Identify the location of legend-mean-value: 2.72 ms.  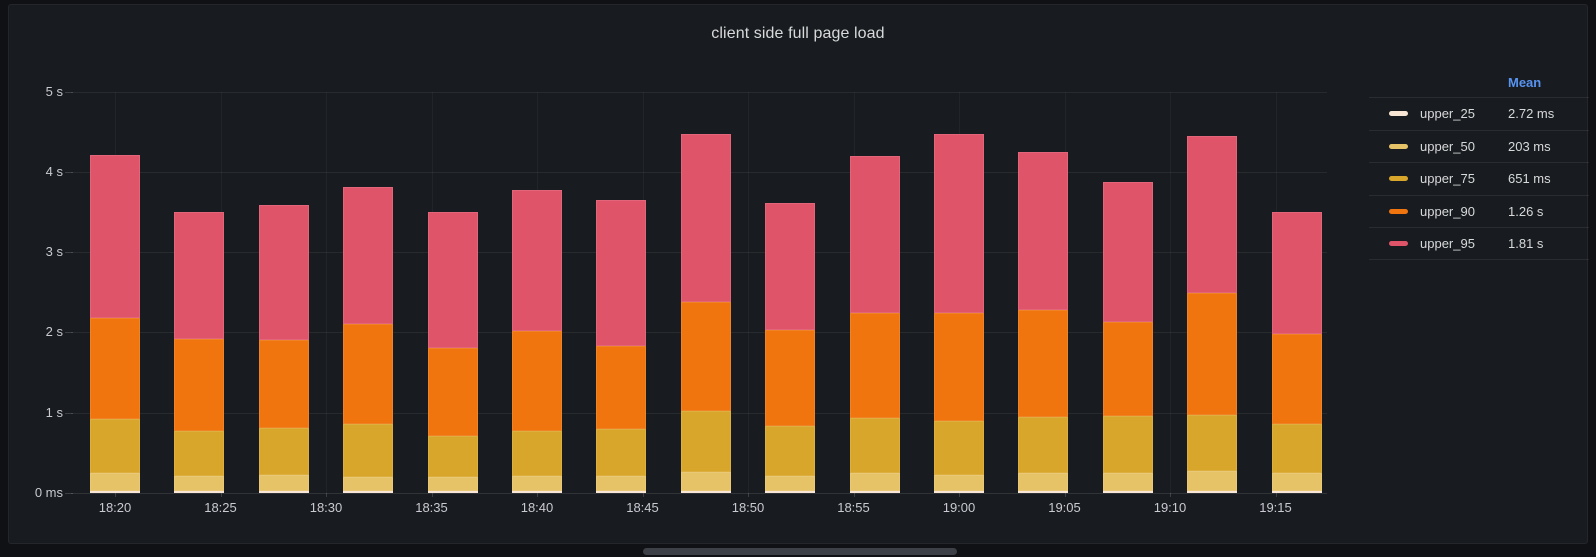
(1531, 114).